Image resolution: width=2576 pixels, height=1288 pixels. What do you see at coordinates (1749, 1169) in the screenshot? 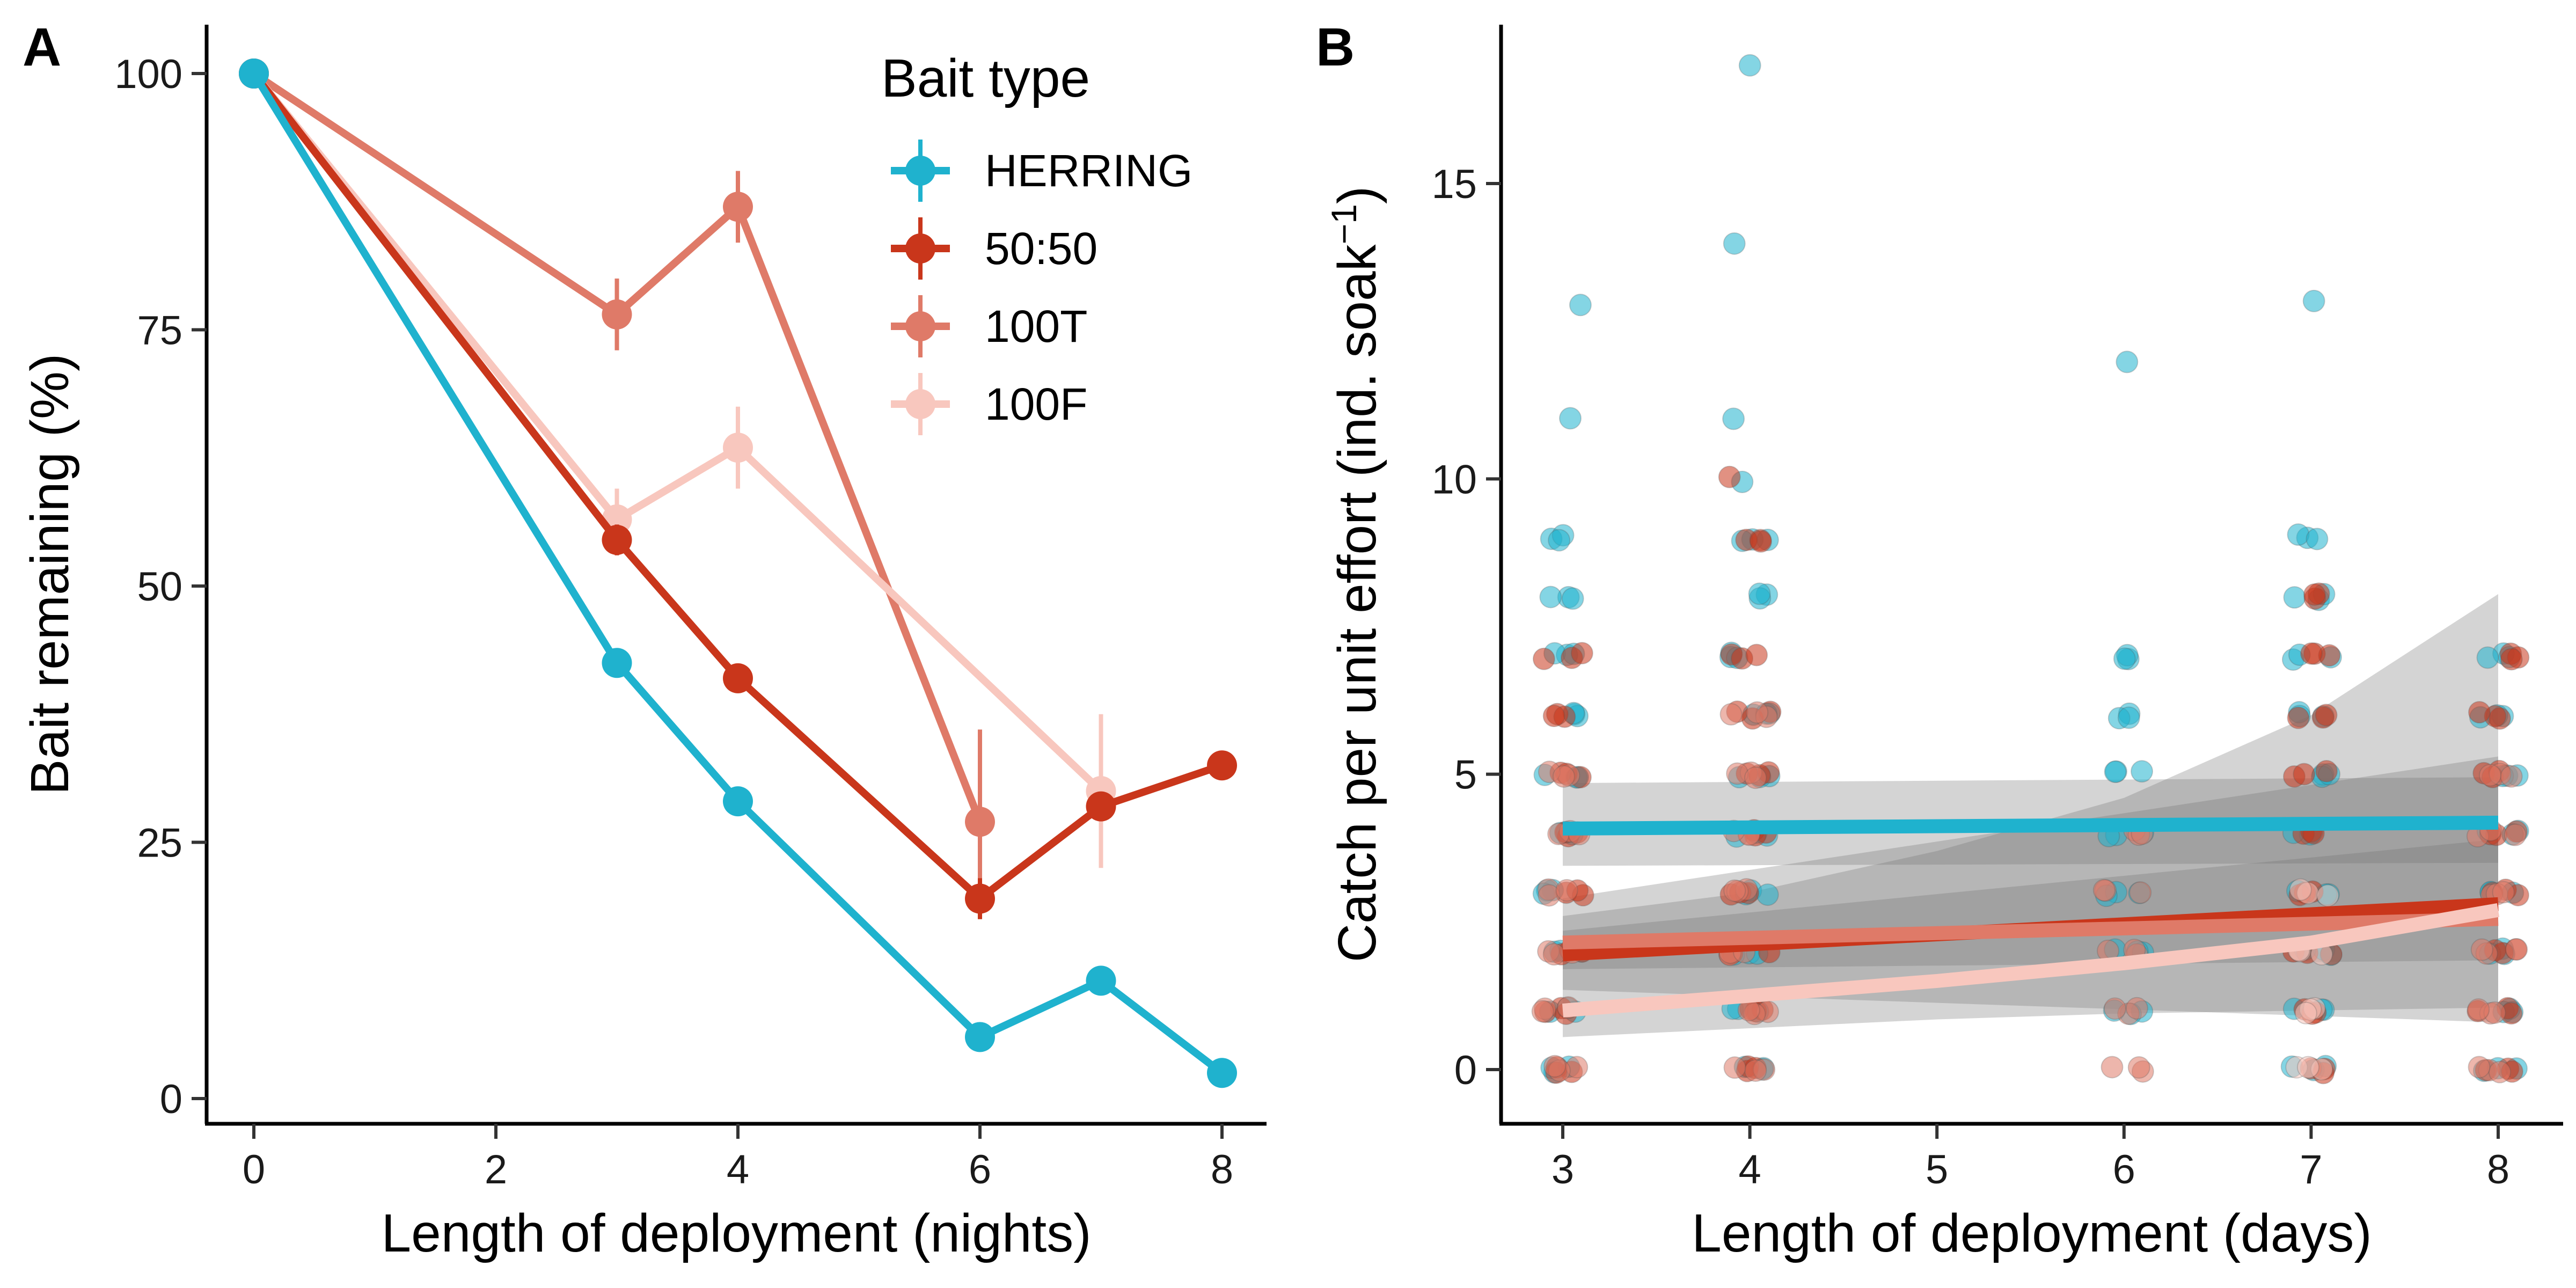
I see `panel-b-x-tick-label: 4` at bounding box center [1749, 1169].